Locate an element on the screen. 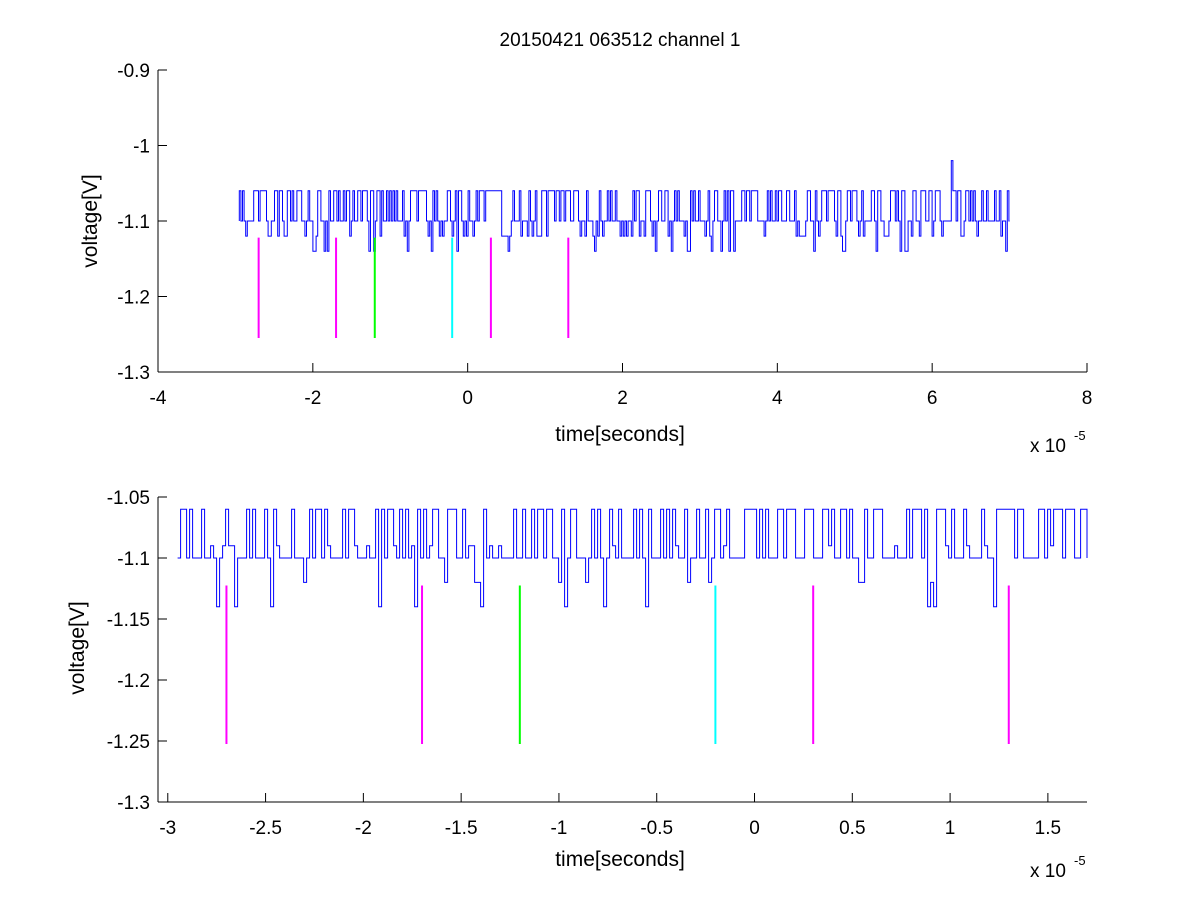  x-tick-label: 4 is located at coordinates (777, 398).